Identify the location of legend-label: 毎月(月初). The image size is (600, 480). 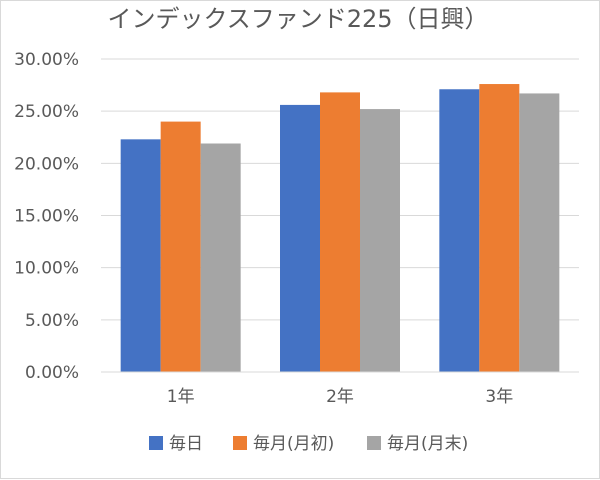
(293, 444).